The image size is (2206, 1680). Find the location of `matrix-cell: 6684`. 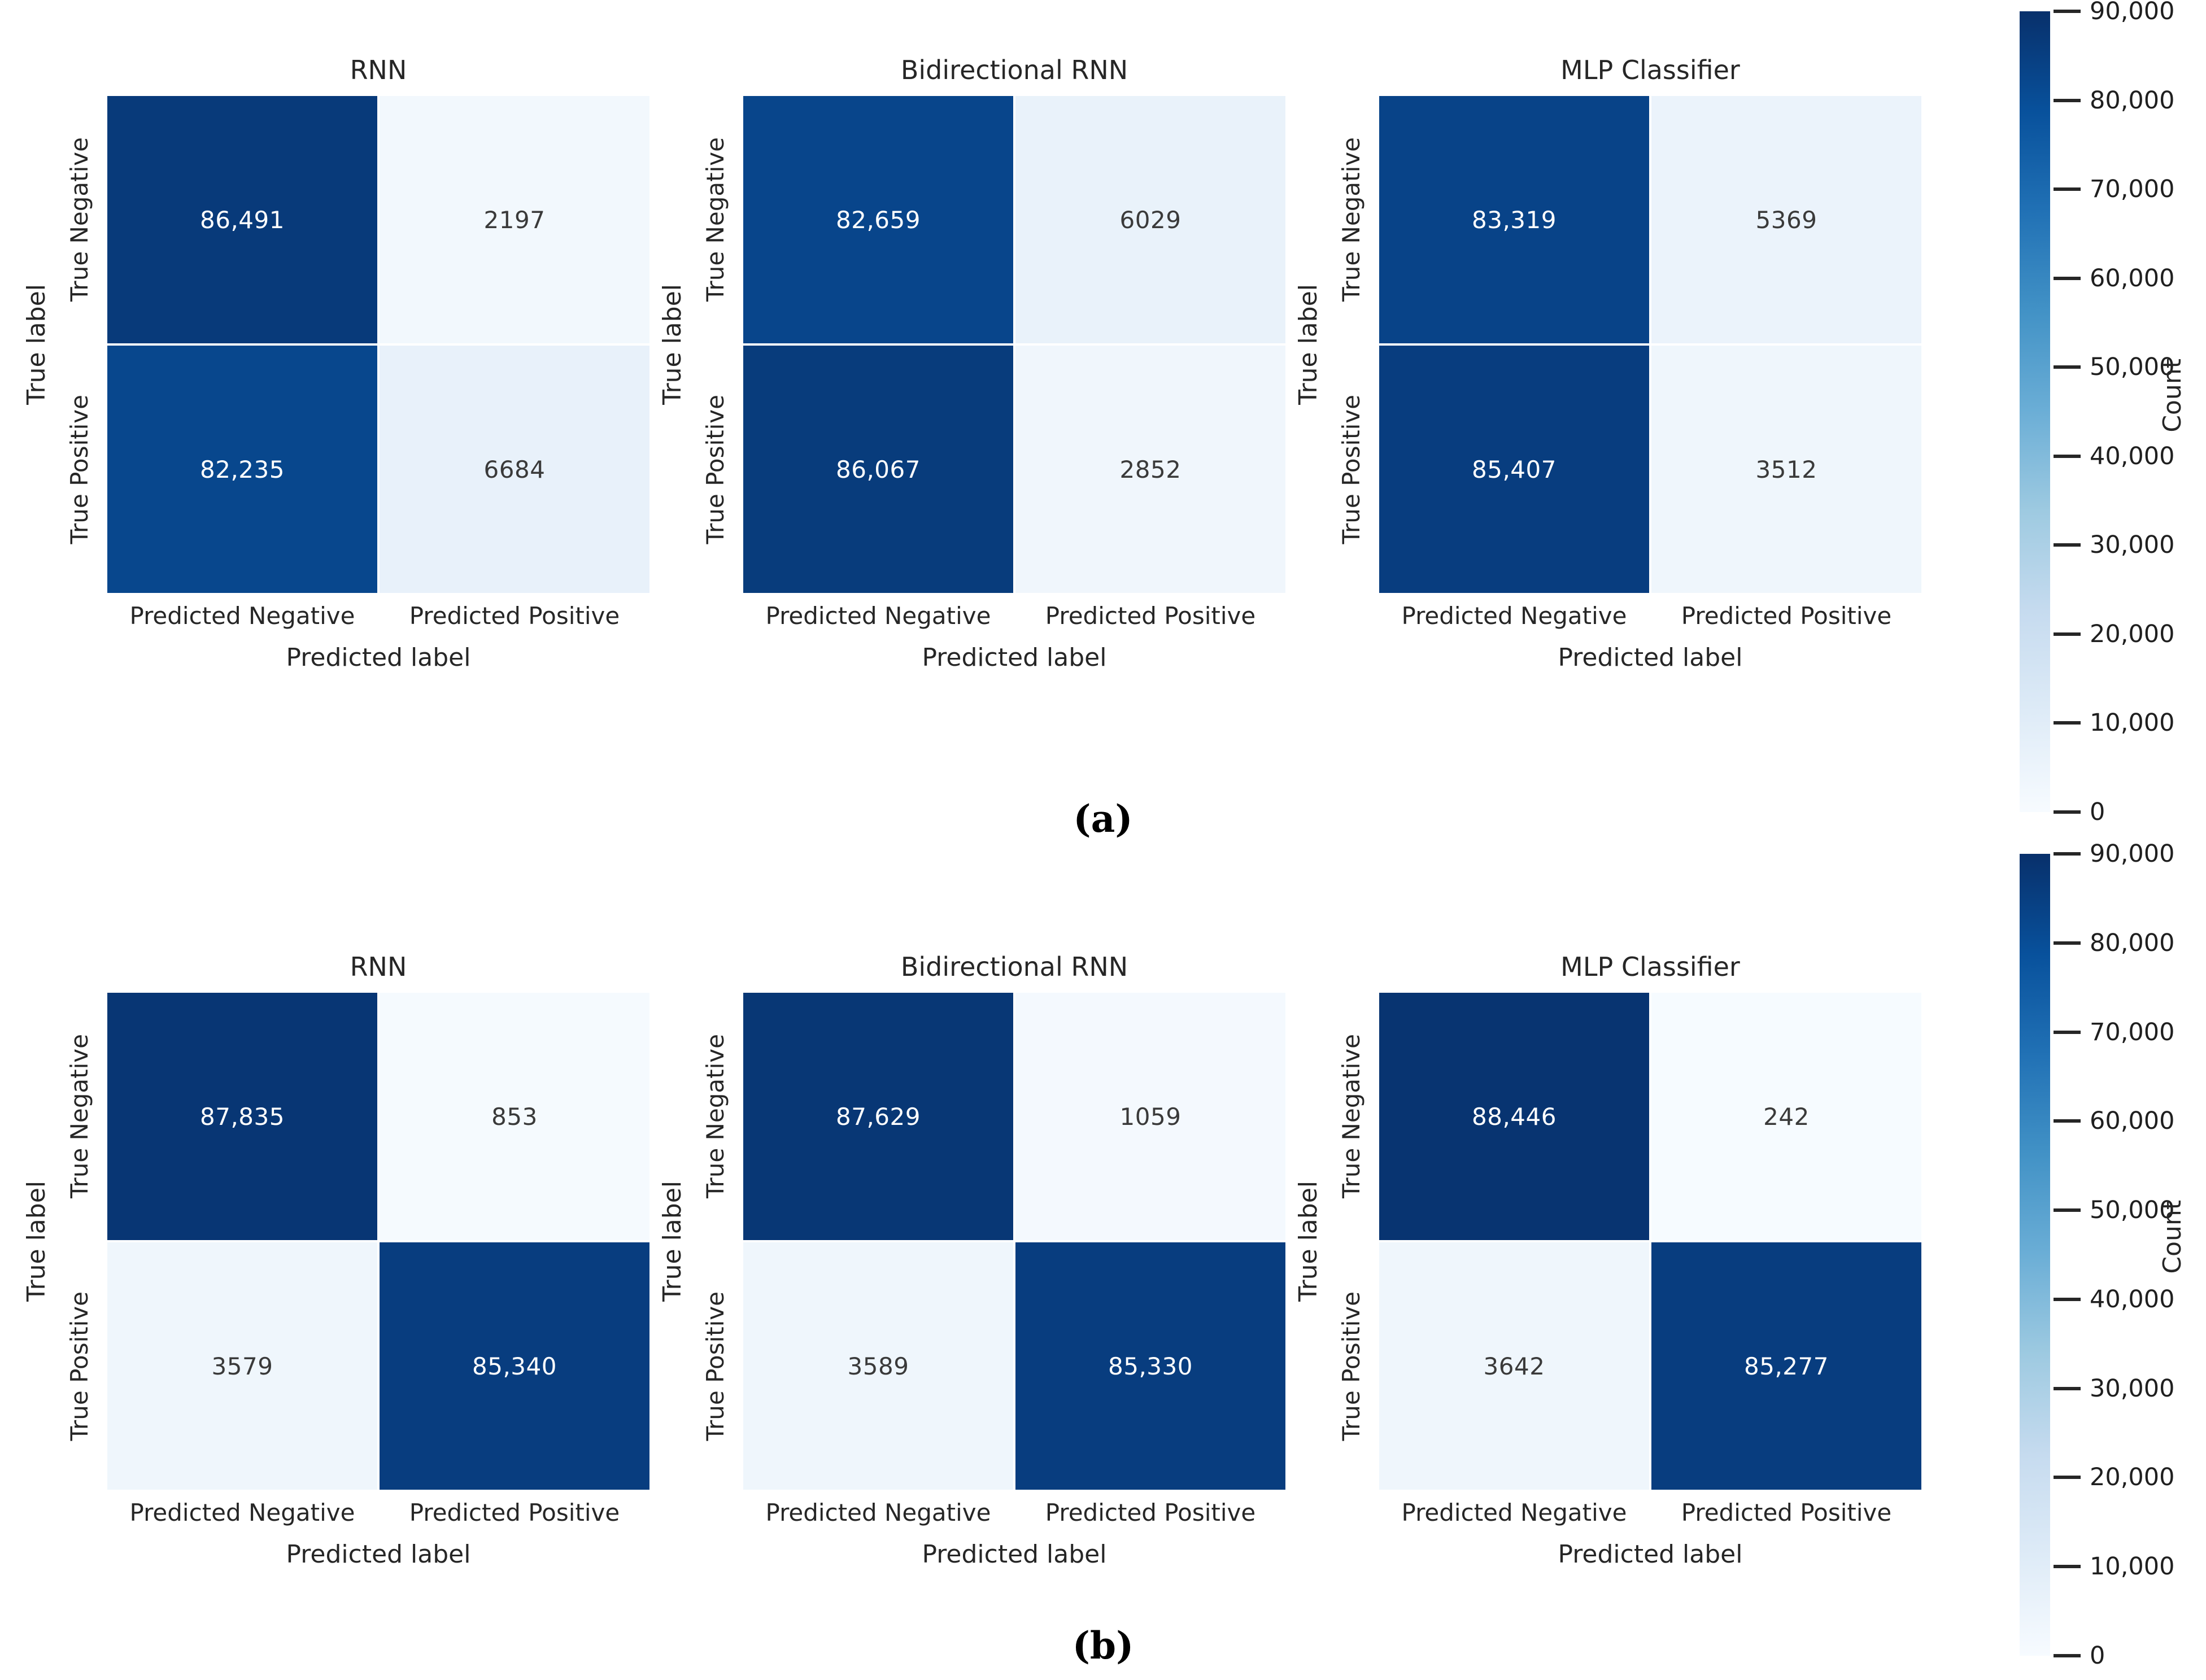

matrix-cell: 6684 is located at coordinates (514, 469).